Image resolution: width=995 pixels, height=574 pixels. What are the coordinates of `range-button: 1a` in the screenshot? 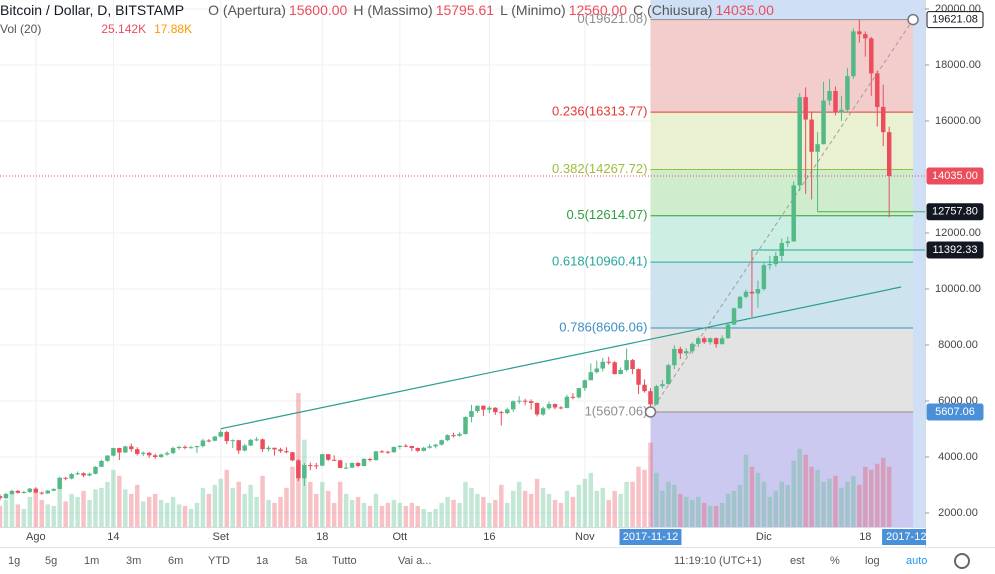 It's located at (262, 561).